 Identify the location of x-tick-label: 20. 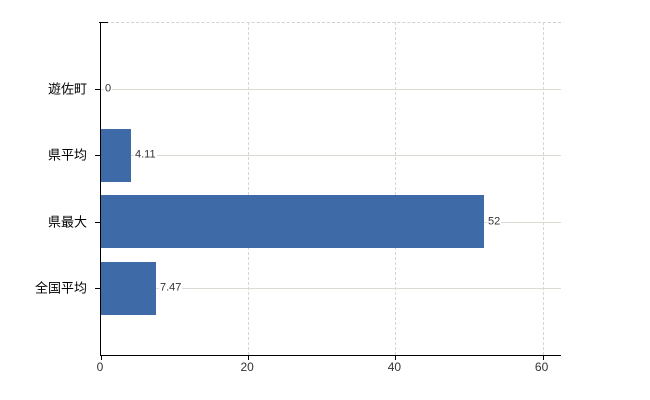
(247, 367).